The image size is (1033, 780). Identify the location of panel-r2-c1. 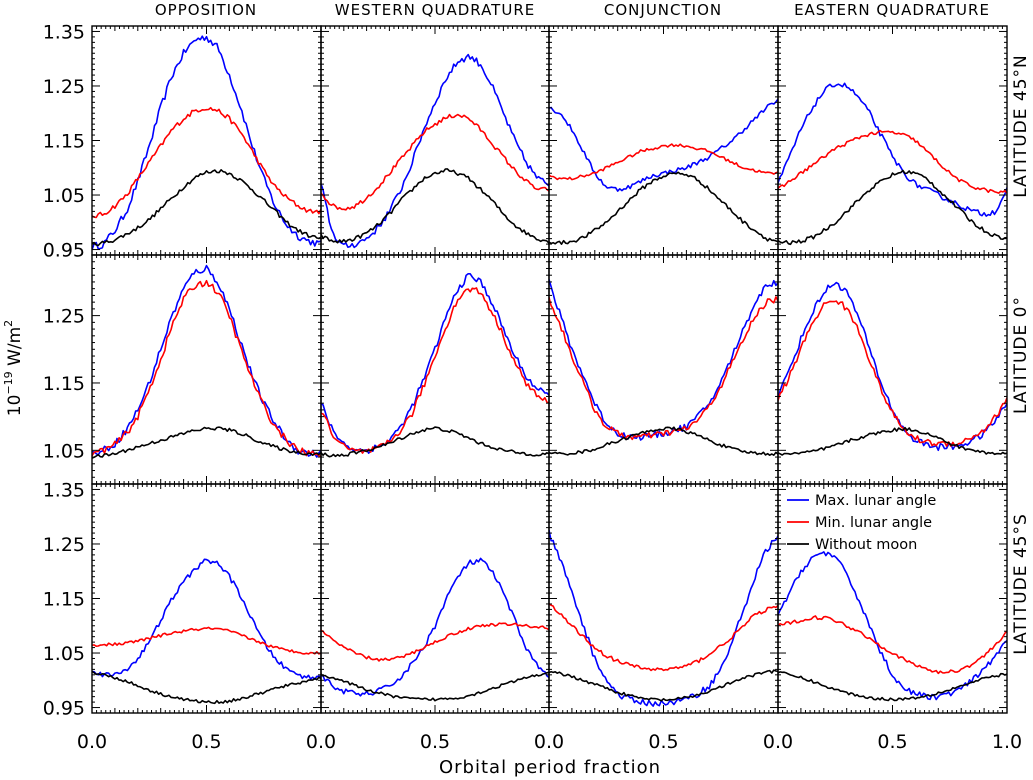
(435, 598).